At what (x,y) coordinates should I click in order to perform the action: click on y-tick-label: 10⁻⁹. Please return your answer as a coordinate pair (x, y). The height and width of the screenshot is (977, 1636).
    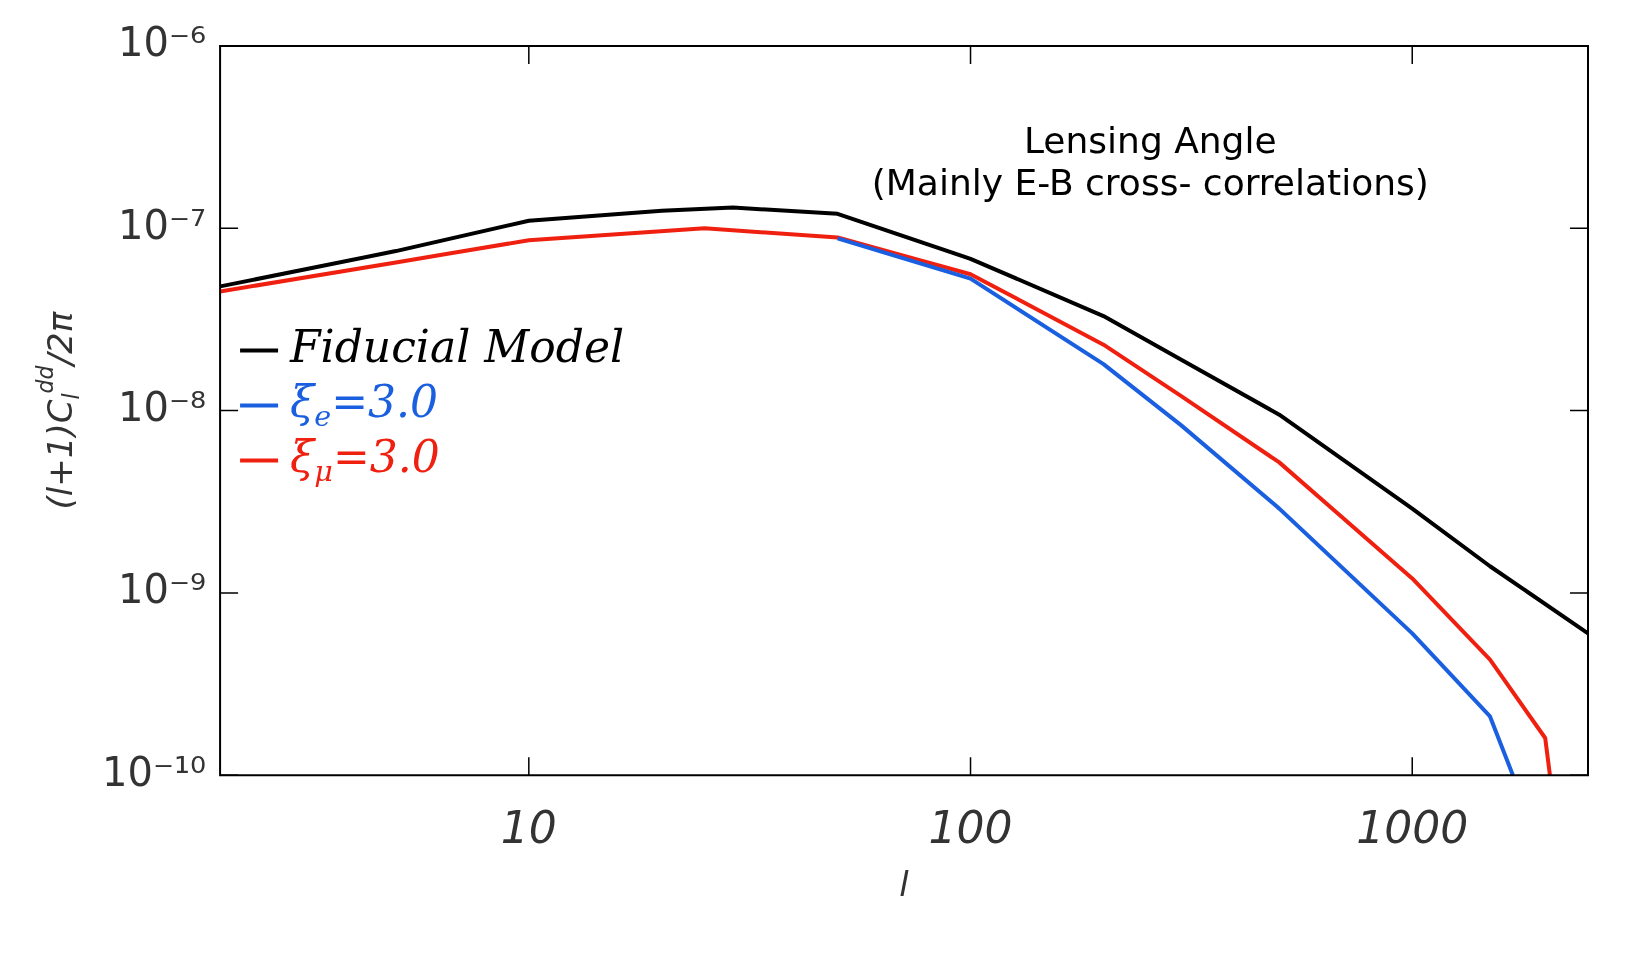
    Looking at the image, I should click on (162, 589).